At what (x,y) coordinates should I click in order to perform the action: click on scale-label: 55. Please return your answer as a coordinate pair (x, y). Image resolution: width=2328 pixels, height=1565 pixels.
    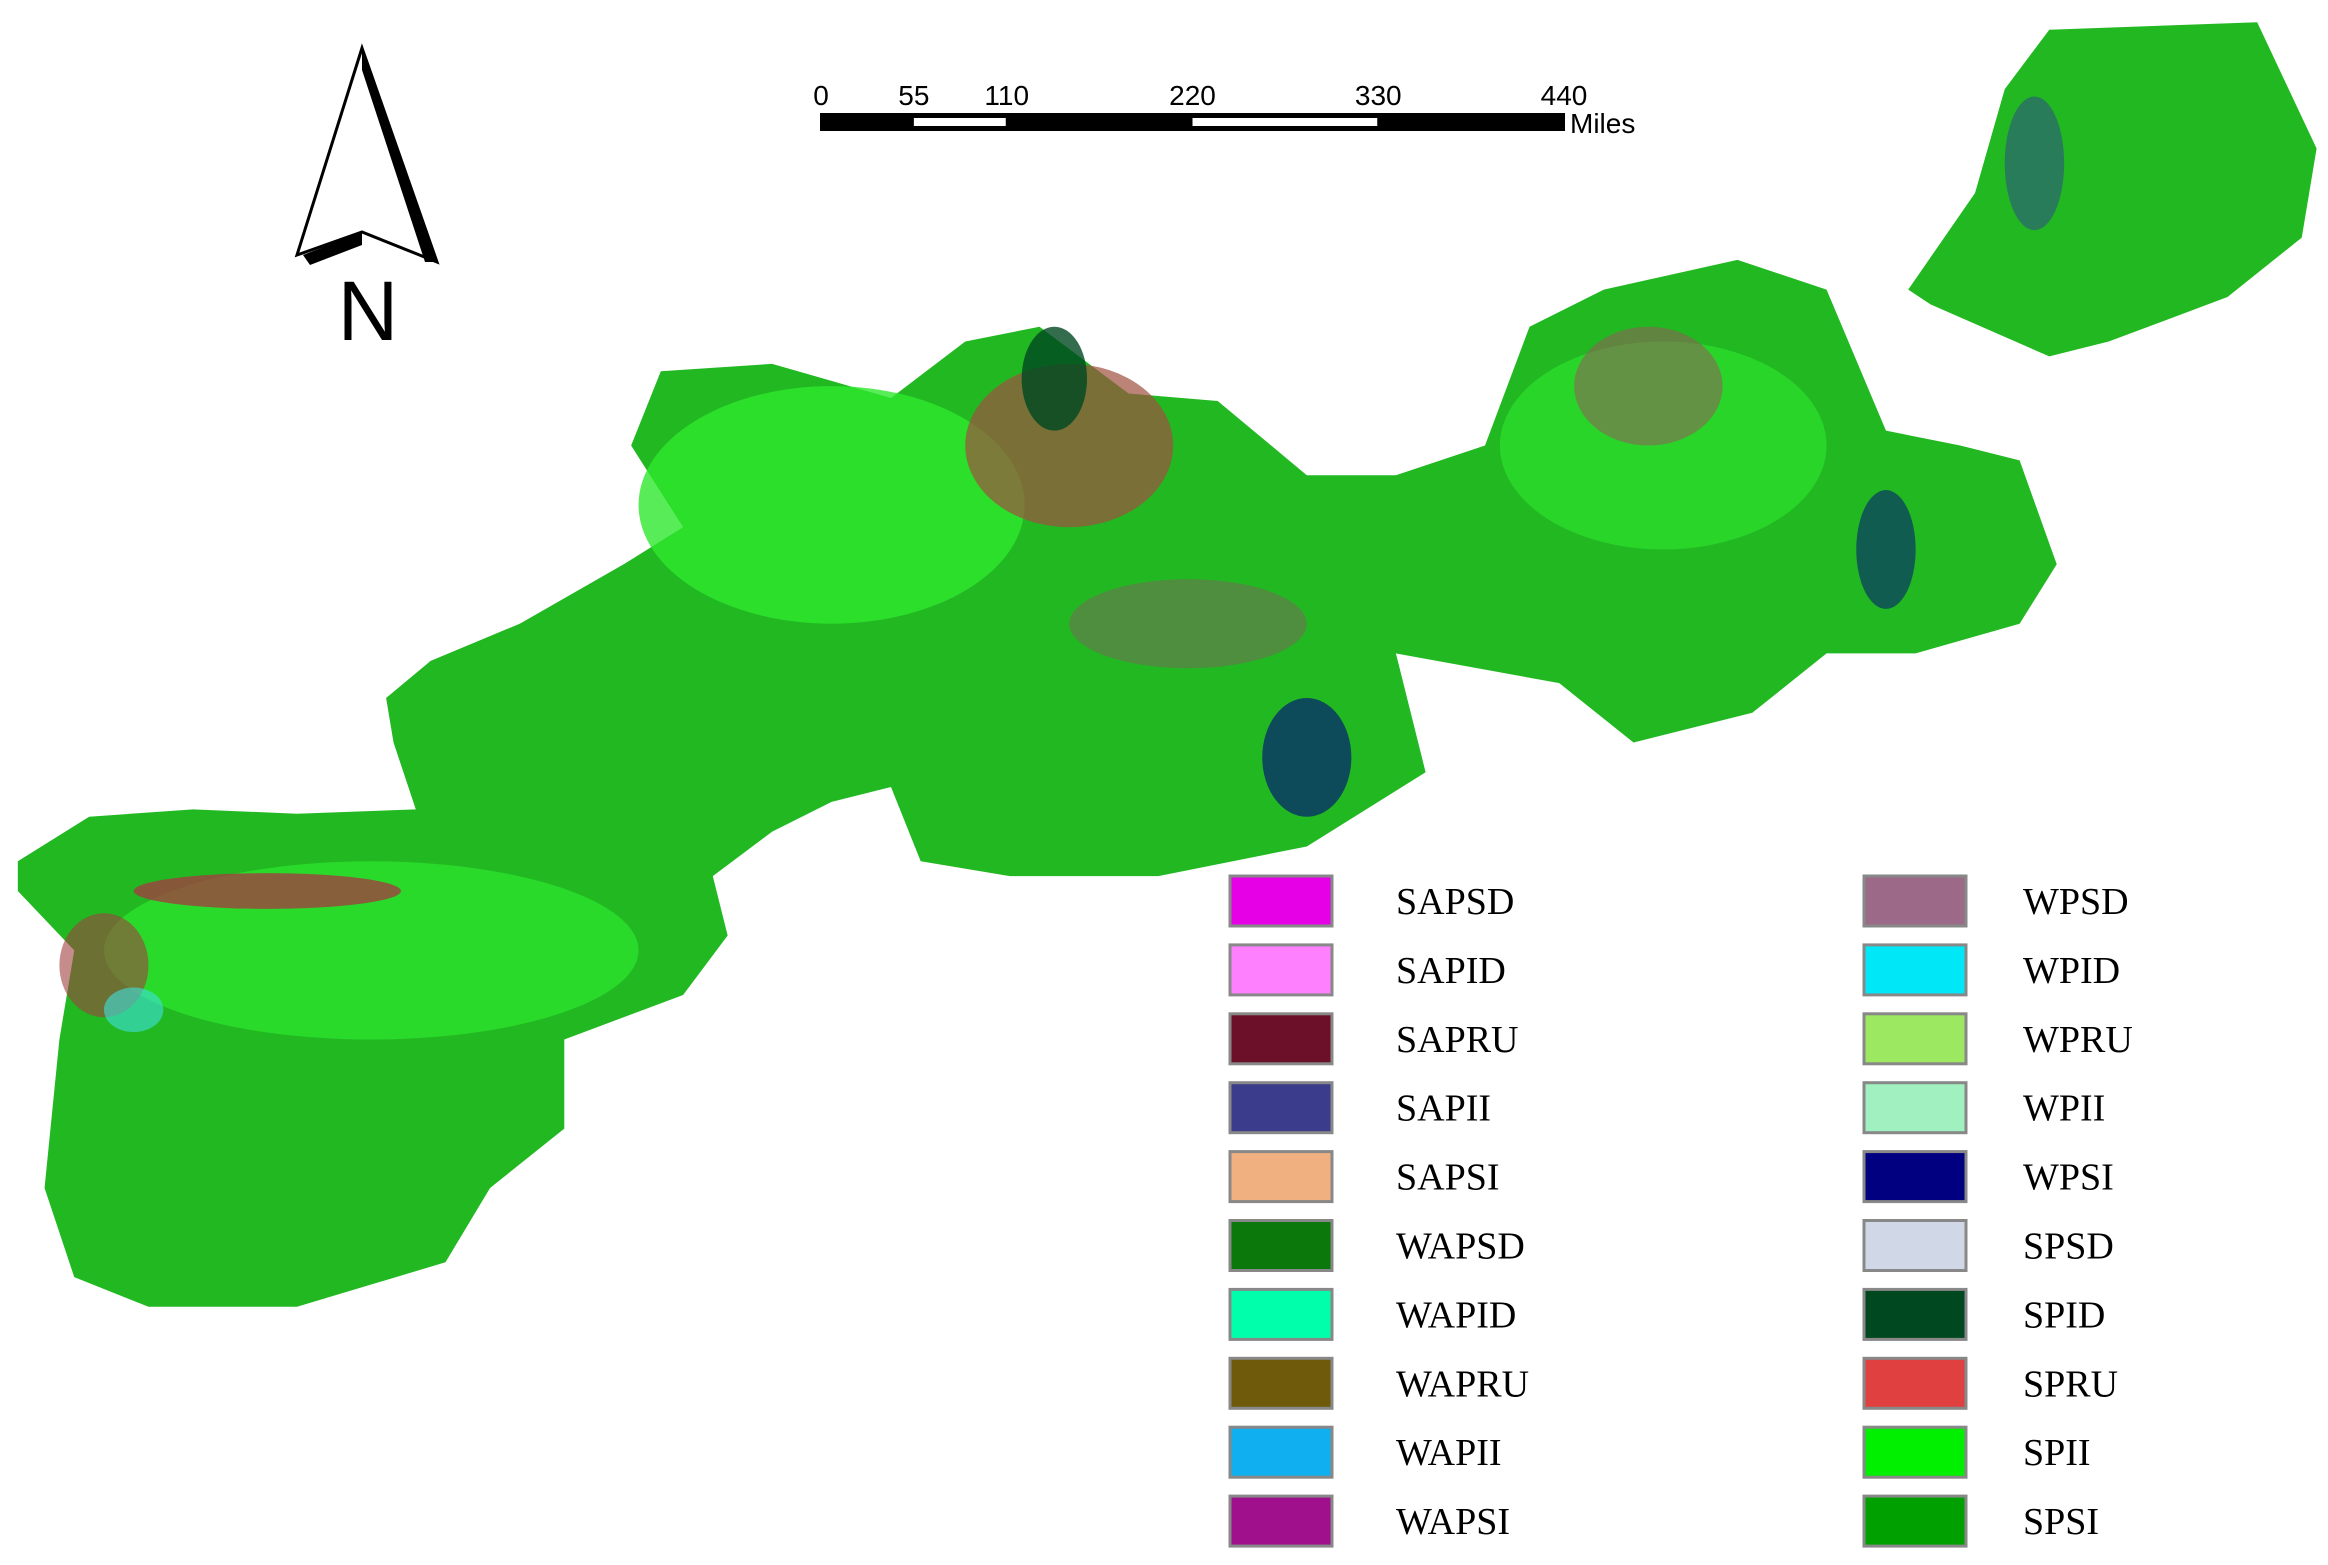
    Looking at the image, I should click on (913, 95).